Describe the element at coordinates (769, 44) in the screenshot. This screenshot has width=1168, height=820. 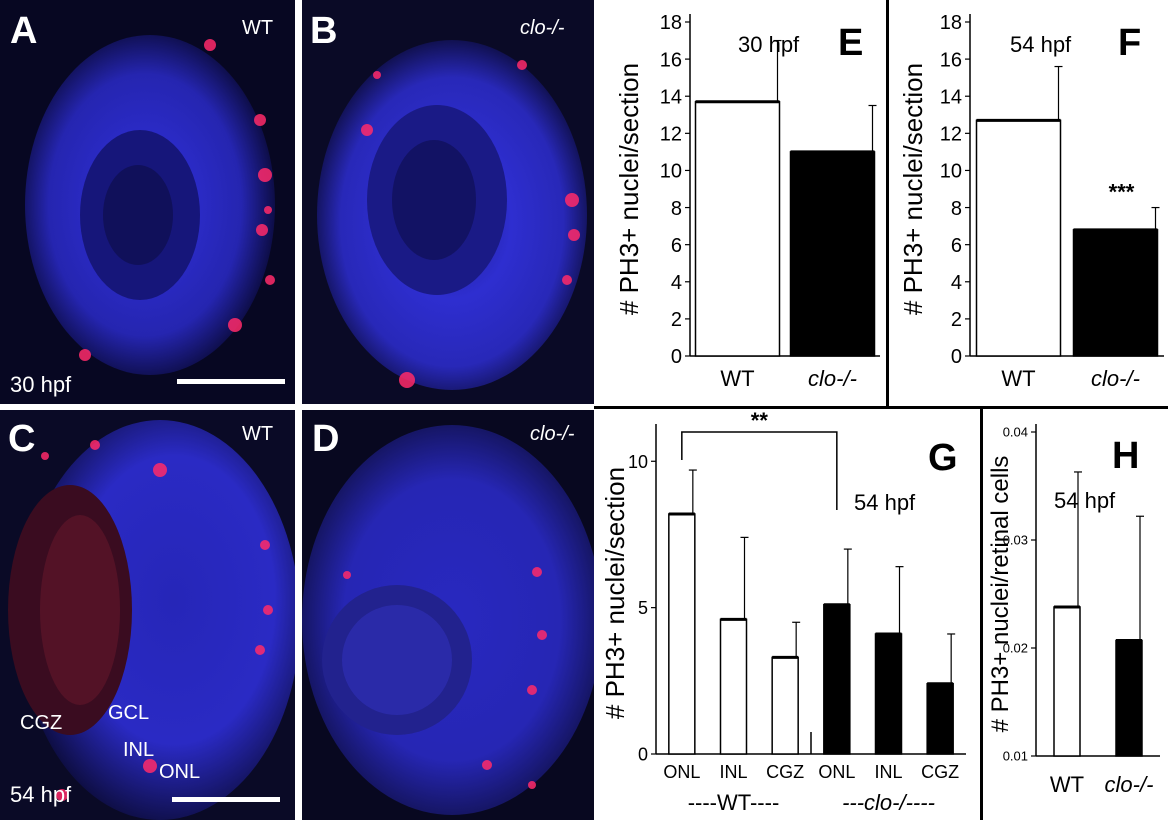
I see `chart-title: 30 hpf` at that location.